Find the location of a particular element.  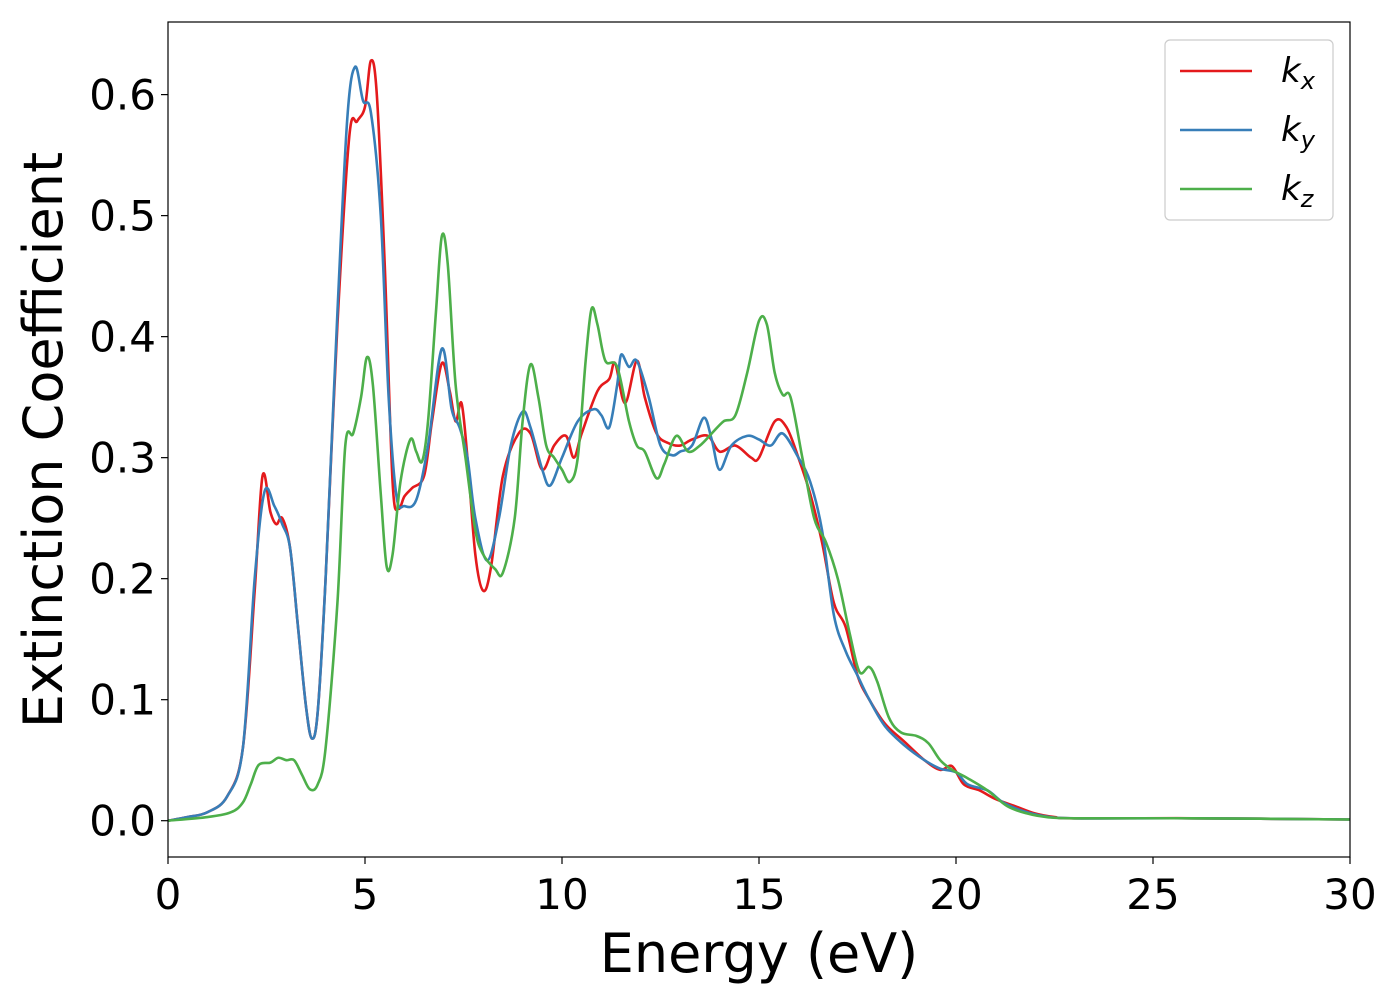

legend: kx ky kz is located at coordinates (1249, 130).